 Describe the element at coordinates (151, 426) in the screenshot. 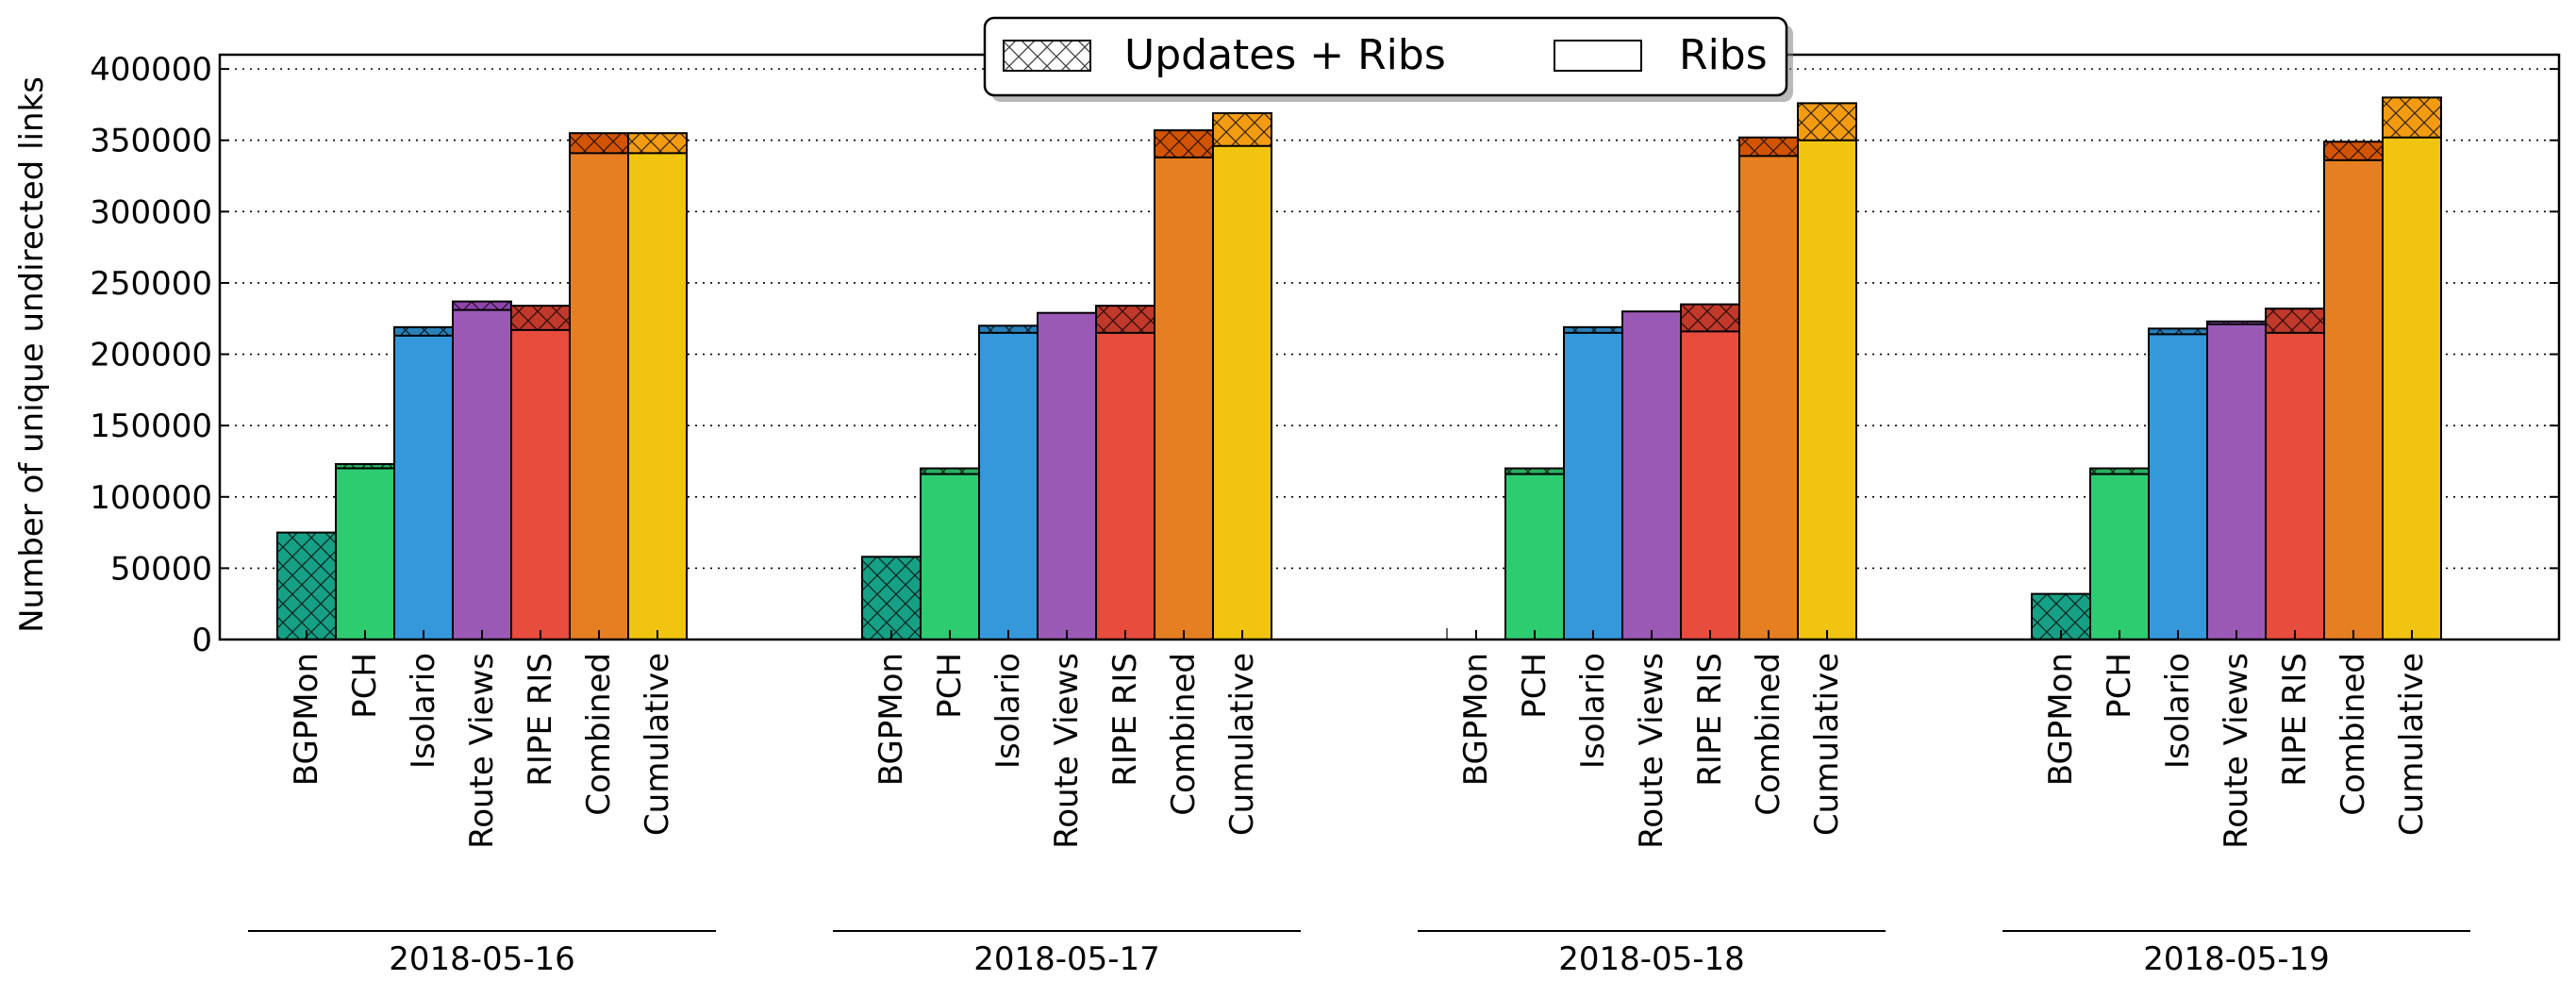

I see `y-tick-label: 150000` at that location.